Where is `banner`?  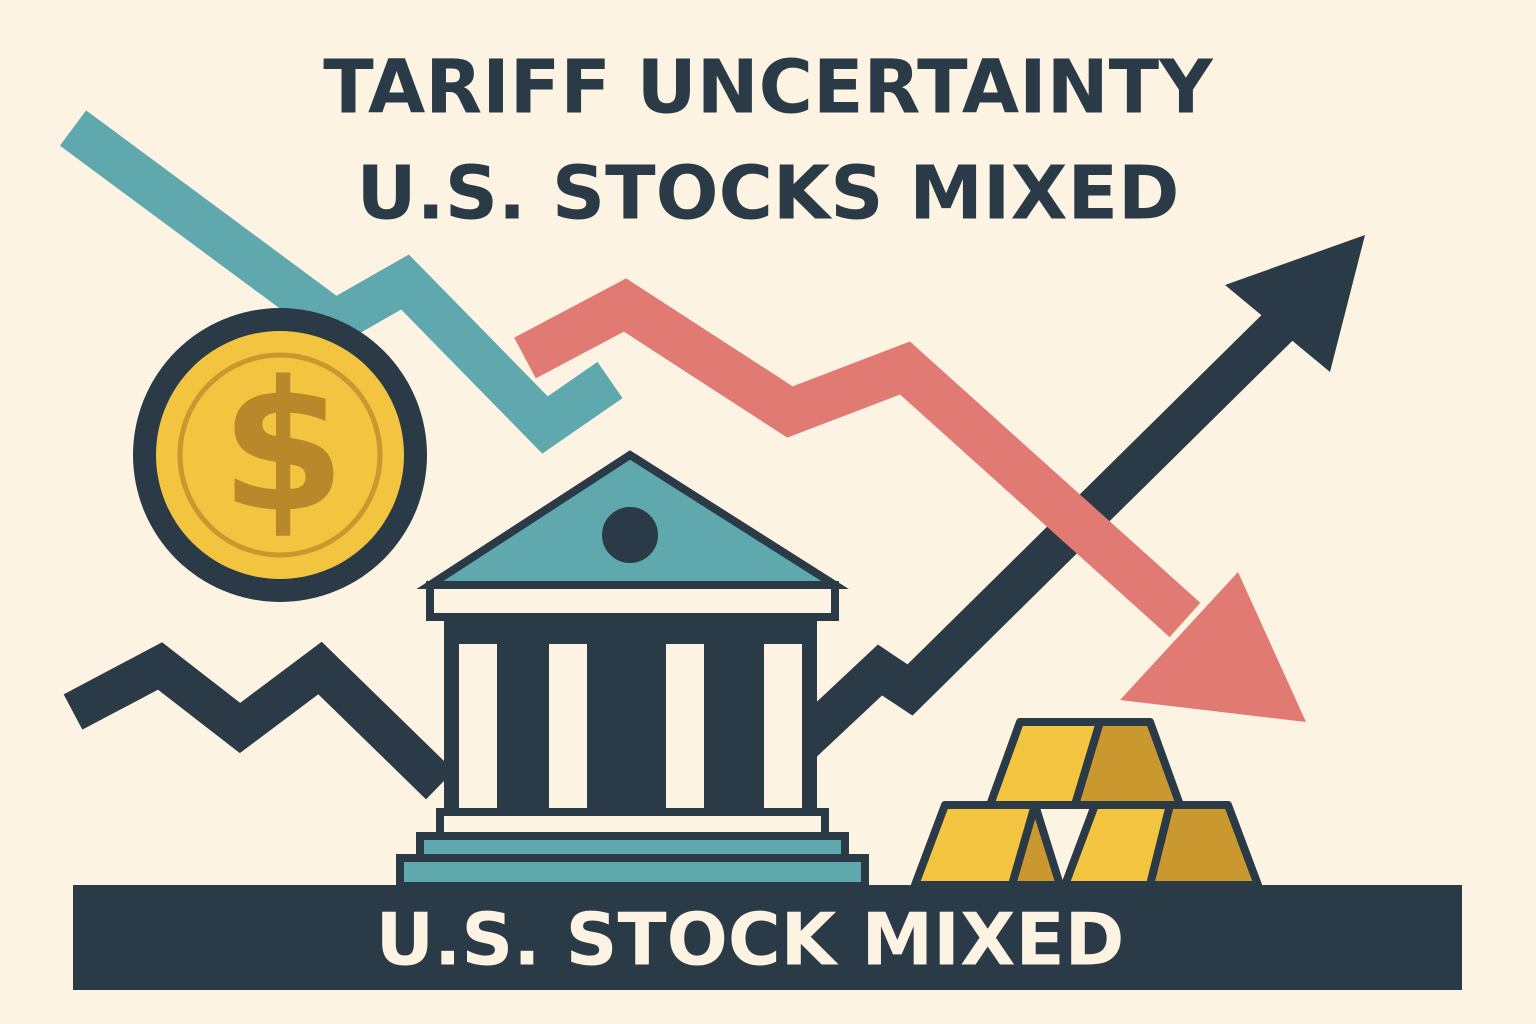 banner is located at coordinates (767, 937).